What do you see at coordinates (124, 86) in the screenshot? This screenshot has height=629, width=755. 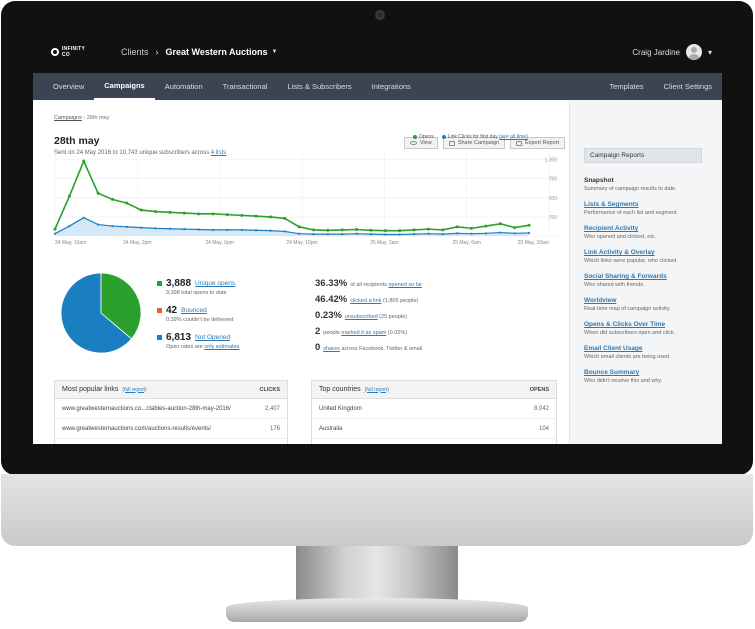 I see `nav-campaigns: Campaigns` at bounding box center [124, 86].